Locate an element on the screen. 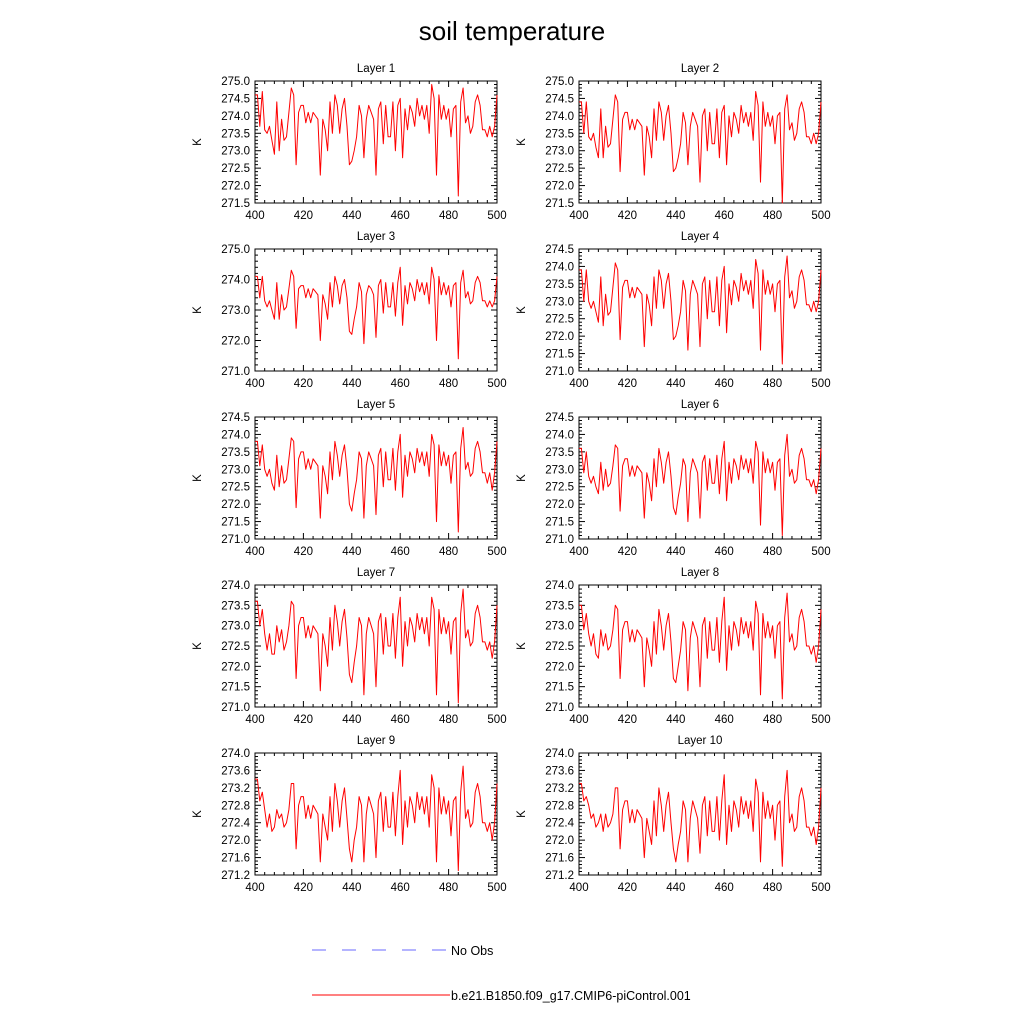  panel-title: Layer 10 is located at coordinates (700, 741).